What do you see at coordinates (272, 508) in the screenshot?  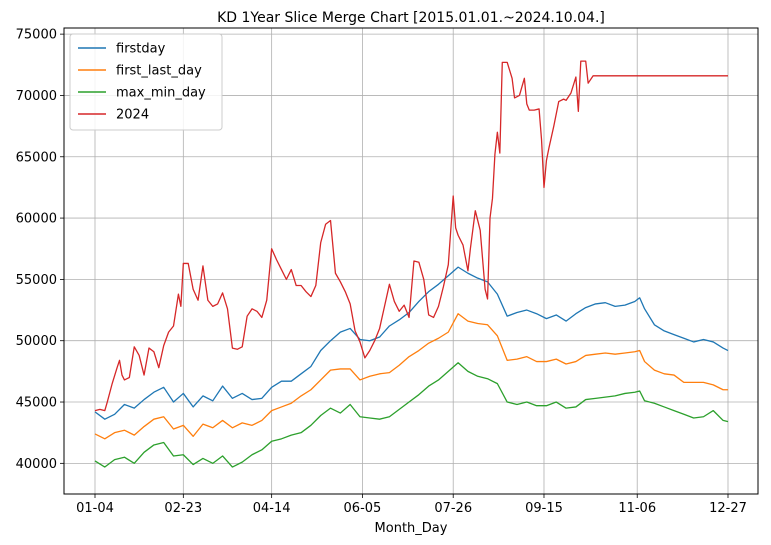 I see `x-tick-label: 04-14` at bounding box center [272, 508].